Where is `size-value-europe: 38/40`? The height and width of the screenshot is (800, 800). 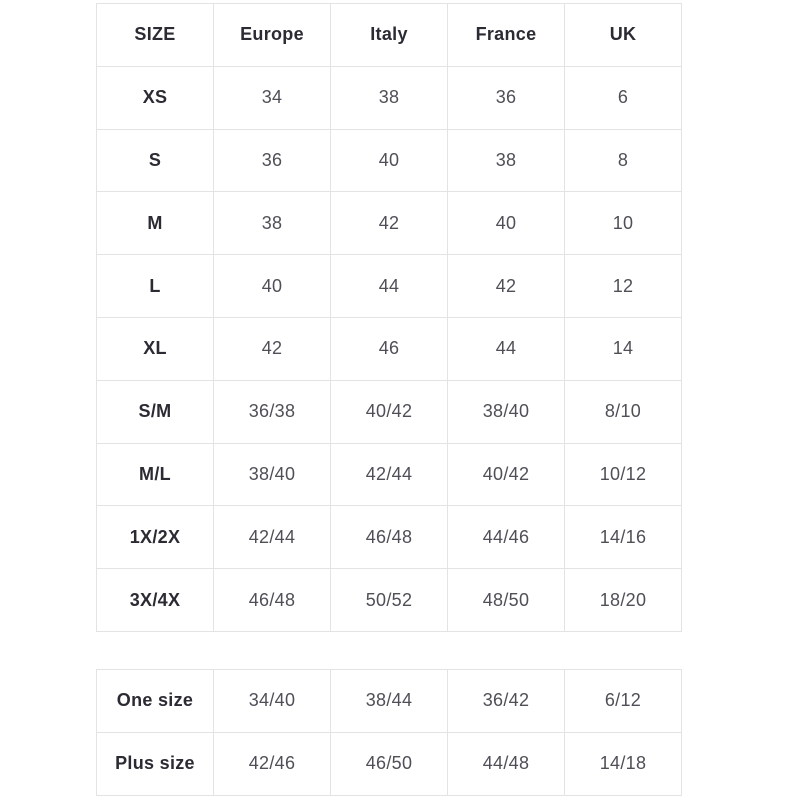
size-value-europe: 38/40 is located at coordinates (272, 474).